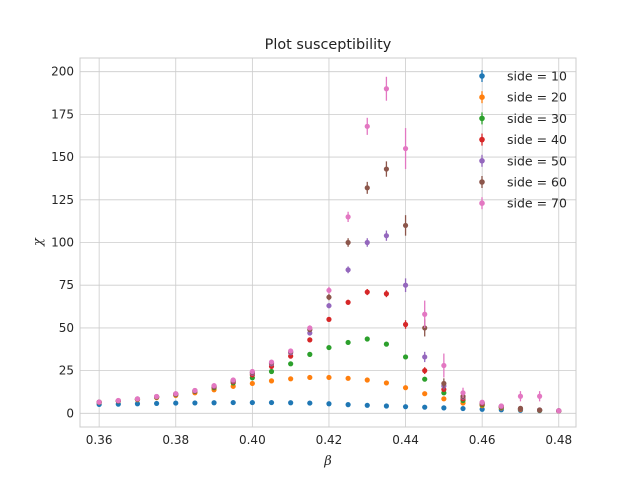  What do you see at coordinates (175, 440) in the screenshot?
I see `x-tick-label: 0.38` at bounding box center [175, 440].